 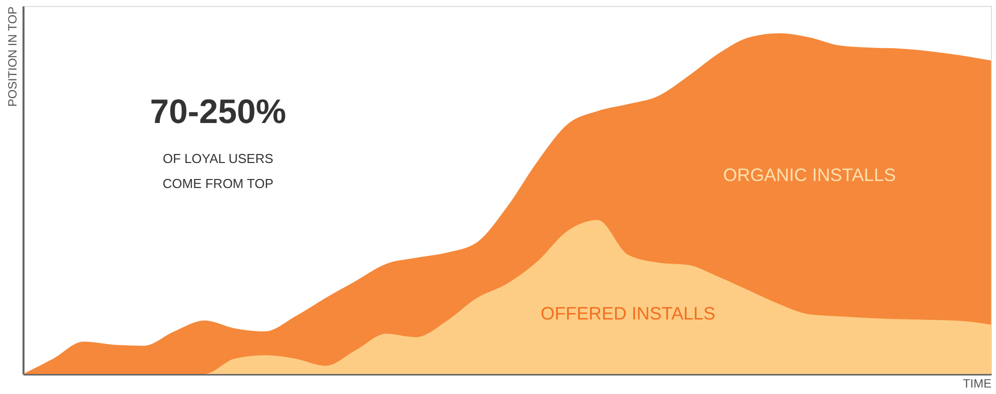 I want to click on series-label: OFFERED INSTALLS, so click(x=628, y=313).